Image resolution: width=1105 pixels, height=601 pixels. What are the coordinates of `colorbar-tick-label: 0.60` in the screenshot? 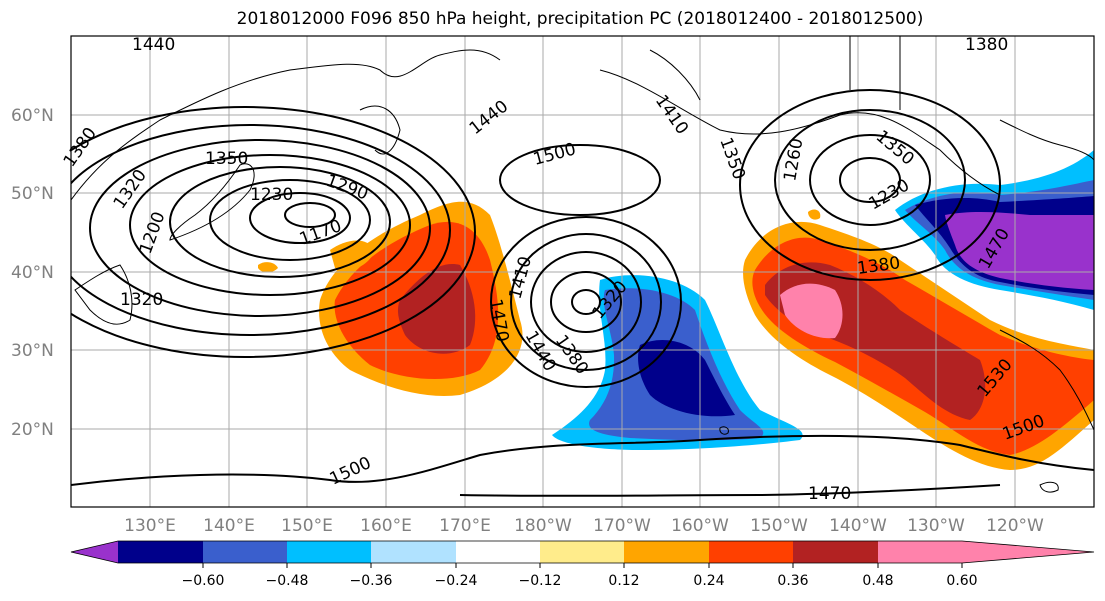 It's located at (961, 581).